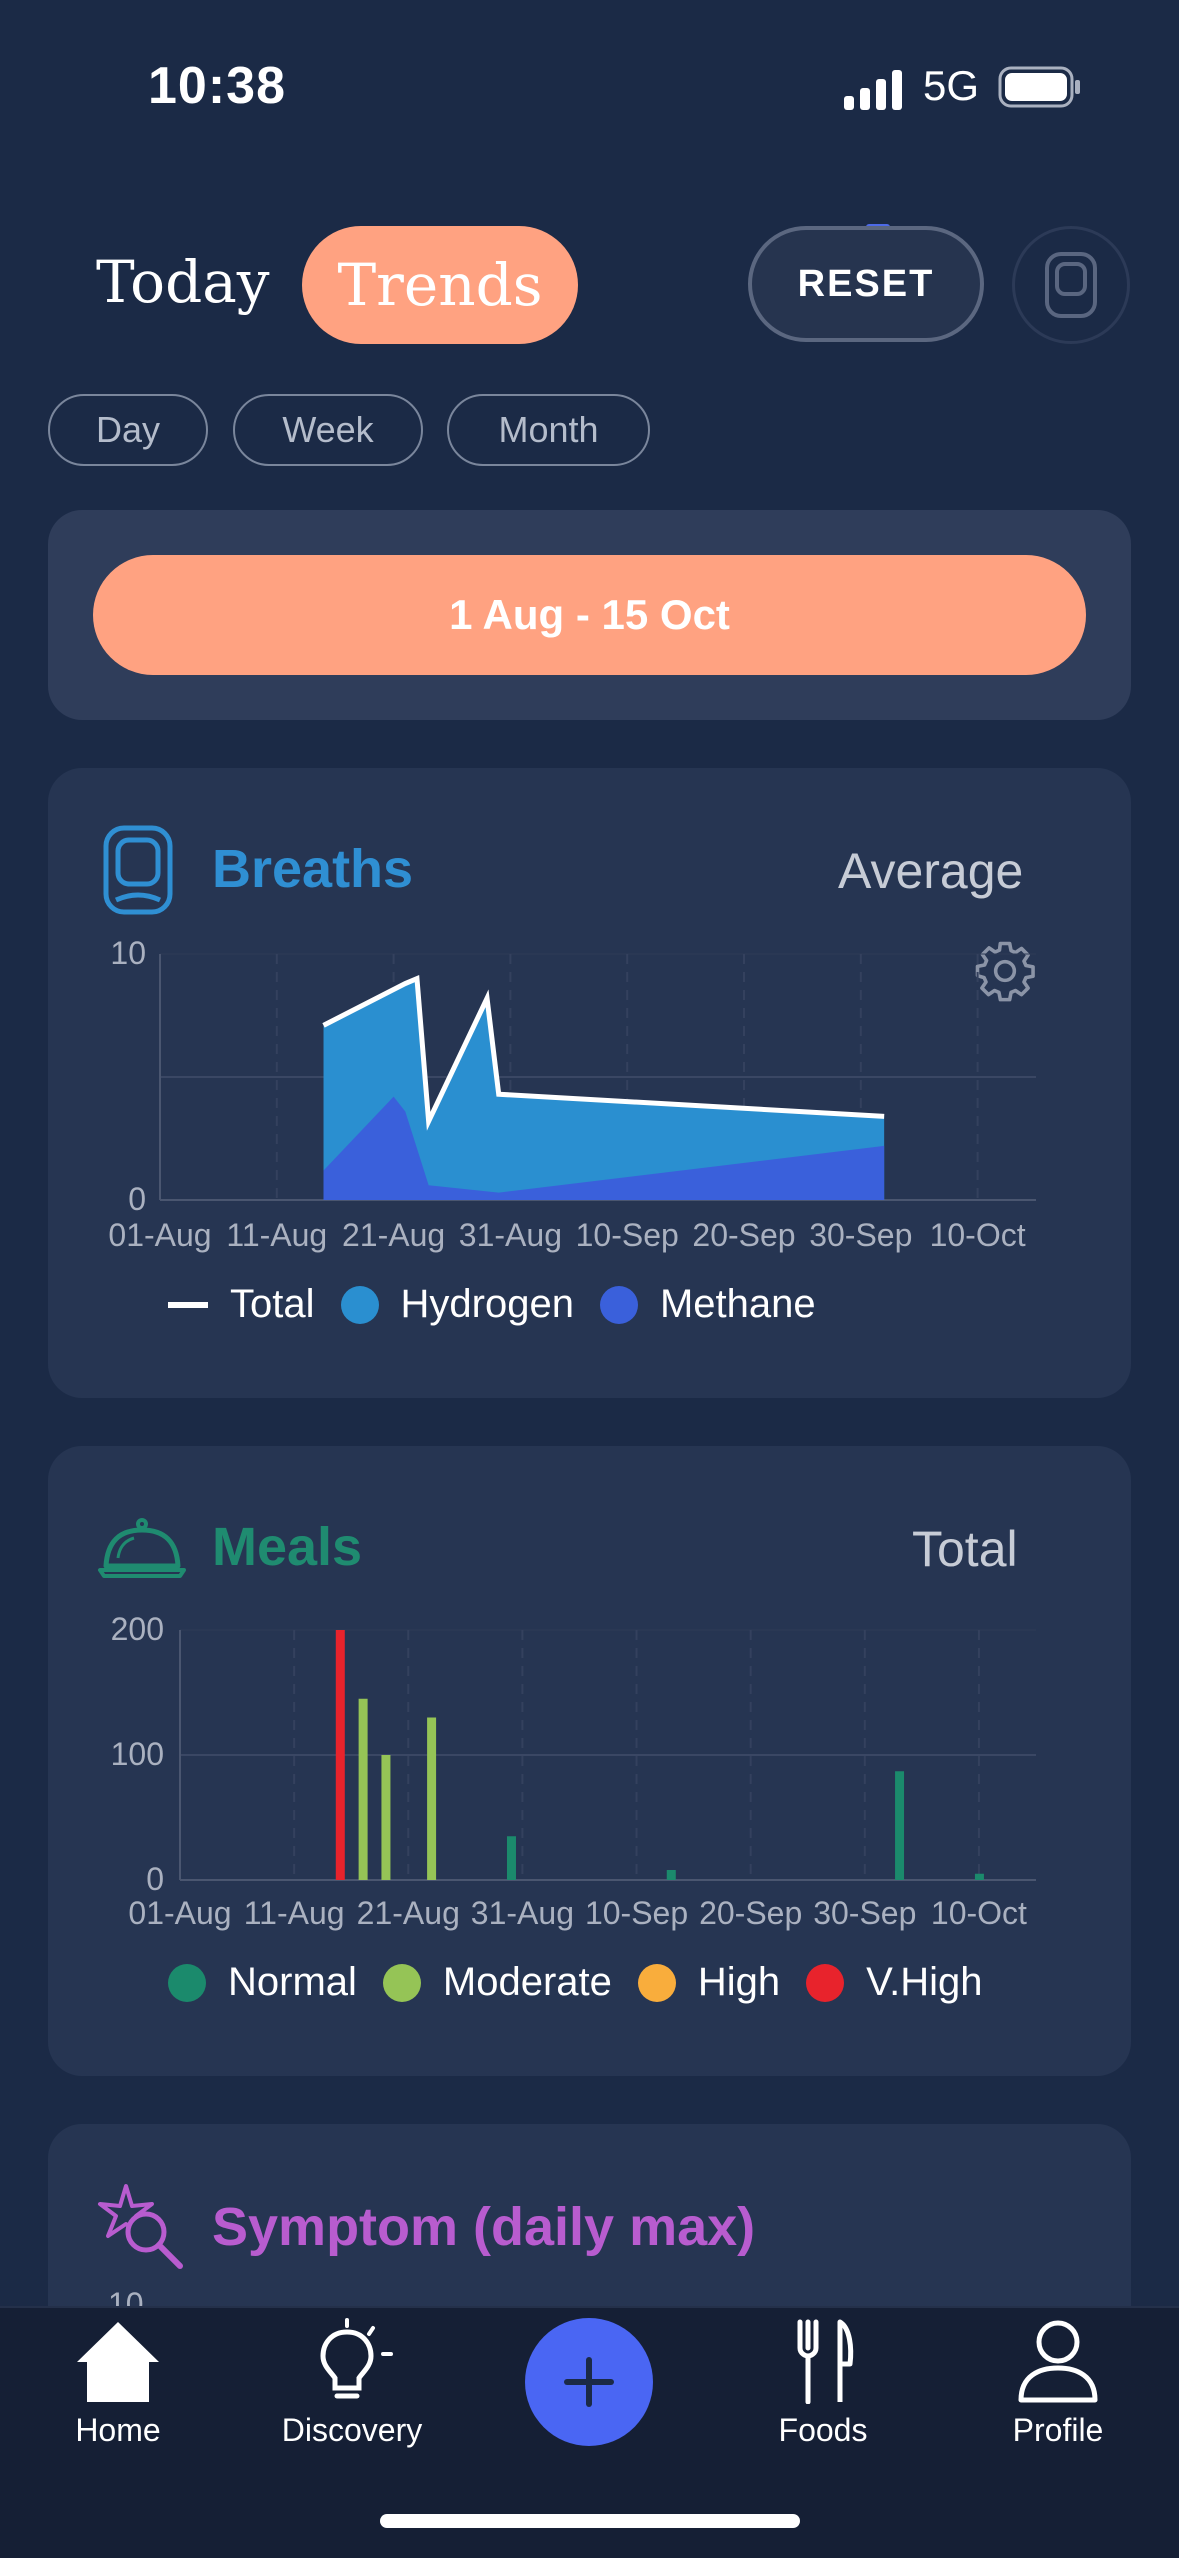 This screenshot has height=2558, width=1179. Describe the element at coordinates (328, 430) in the screenshot. I see `period-week: Week` at that location.